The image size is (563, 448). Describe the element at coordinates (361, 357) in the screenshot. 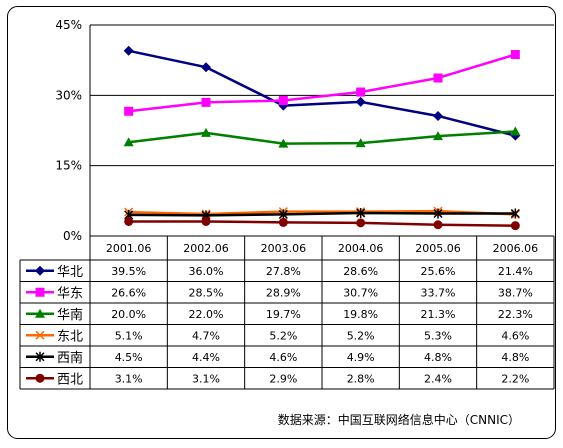

I see `data-label: 4.9%` at that location.